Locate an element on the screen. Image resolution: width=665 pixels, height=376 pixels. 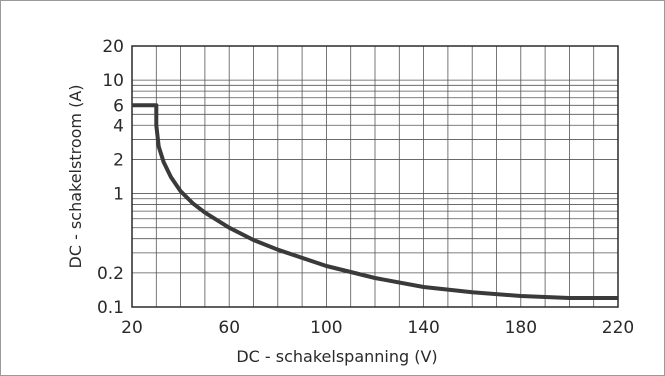
x-tick-label: 60 is located at coordinates (229, 328).